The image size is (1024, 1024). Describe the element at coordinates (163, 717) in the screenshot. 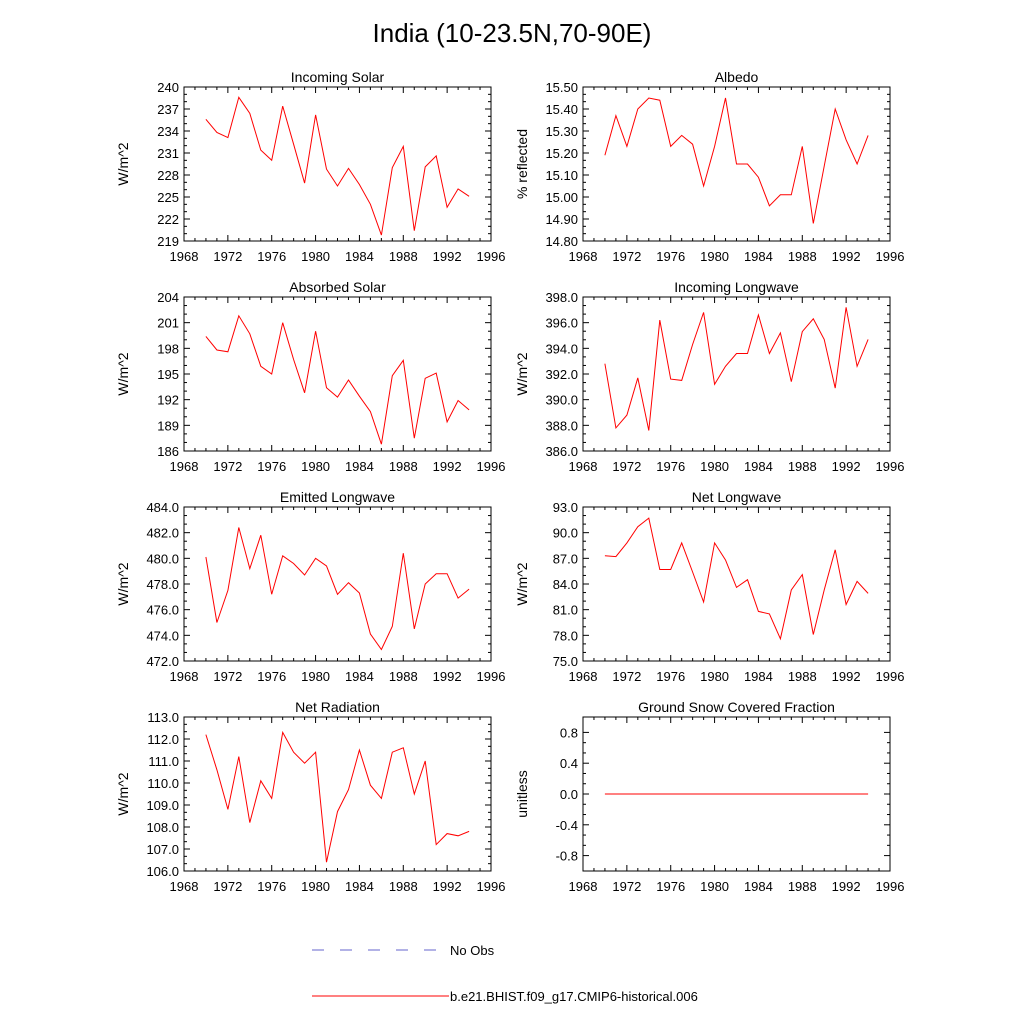

I see `y-tick-label: 113.0` at that location.